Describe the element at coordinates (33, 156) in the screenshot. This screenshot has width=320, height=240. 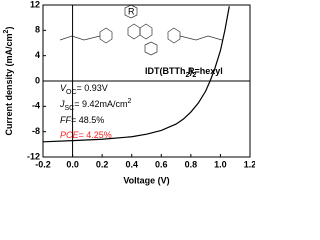
I see `y-tick-label: -12` at that location.